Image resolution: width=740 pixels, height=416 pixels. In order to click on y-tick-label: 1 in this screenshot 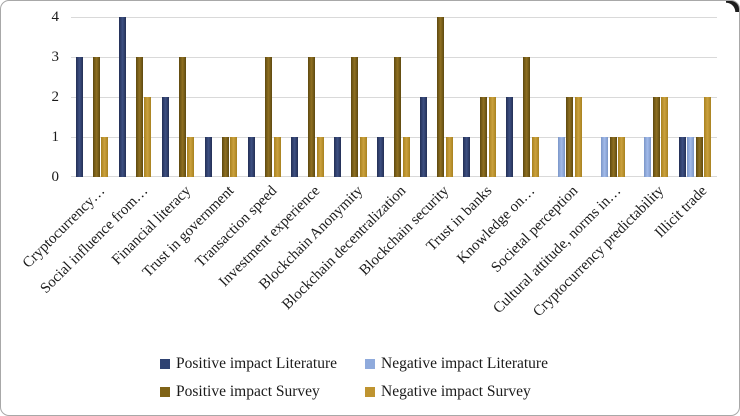, I will do `click(55, 137)`.